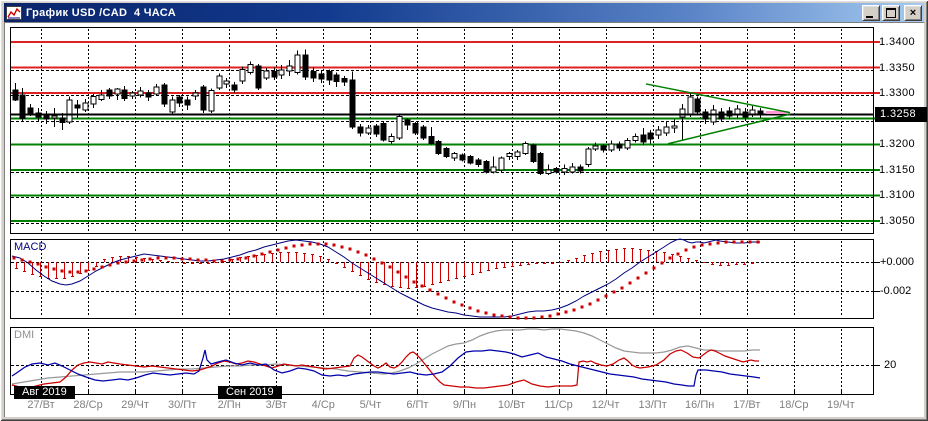 The image size is (928, 421). I want to click on close-button: ×, so click(913, 12).